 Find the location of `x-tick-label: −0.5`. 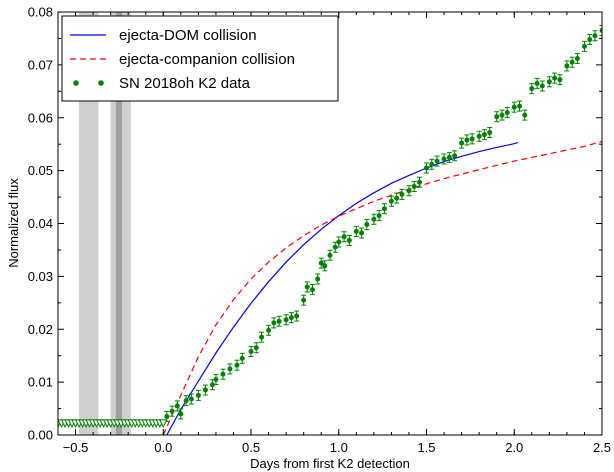

x-tick-label: −0.5 is located at coordinates (76, 447).